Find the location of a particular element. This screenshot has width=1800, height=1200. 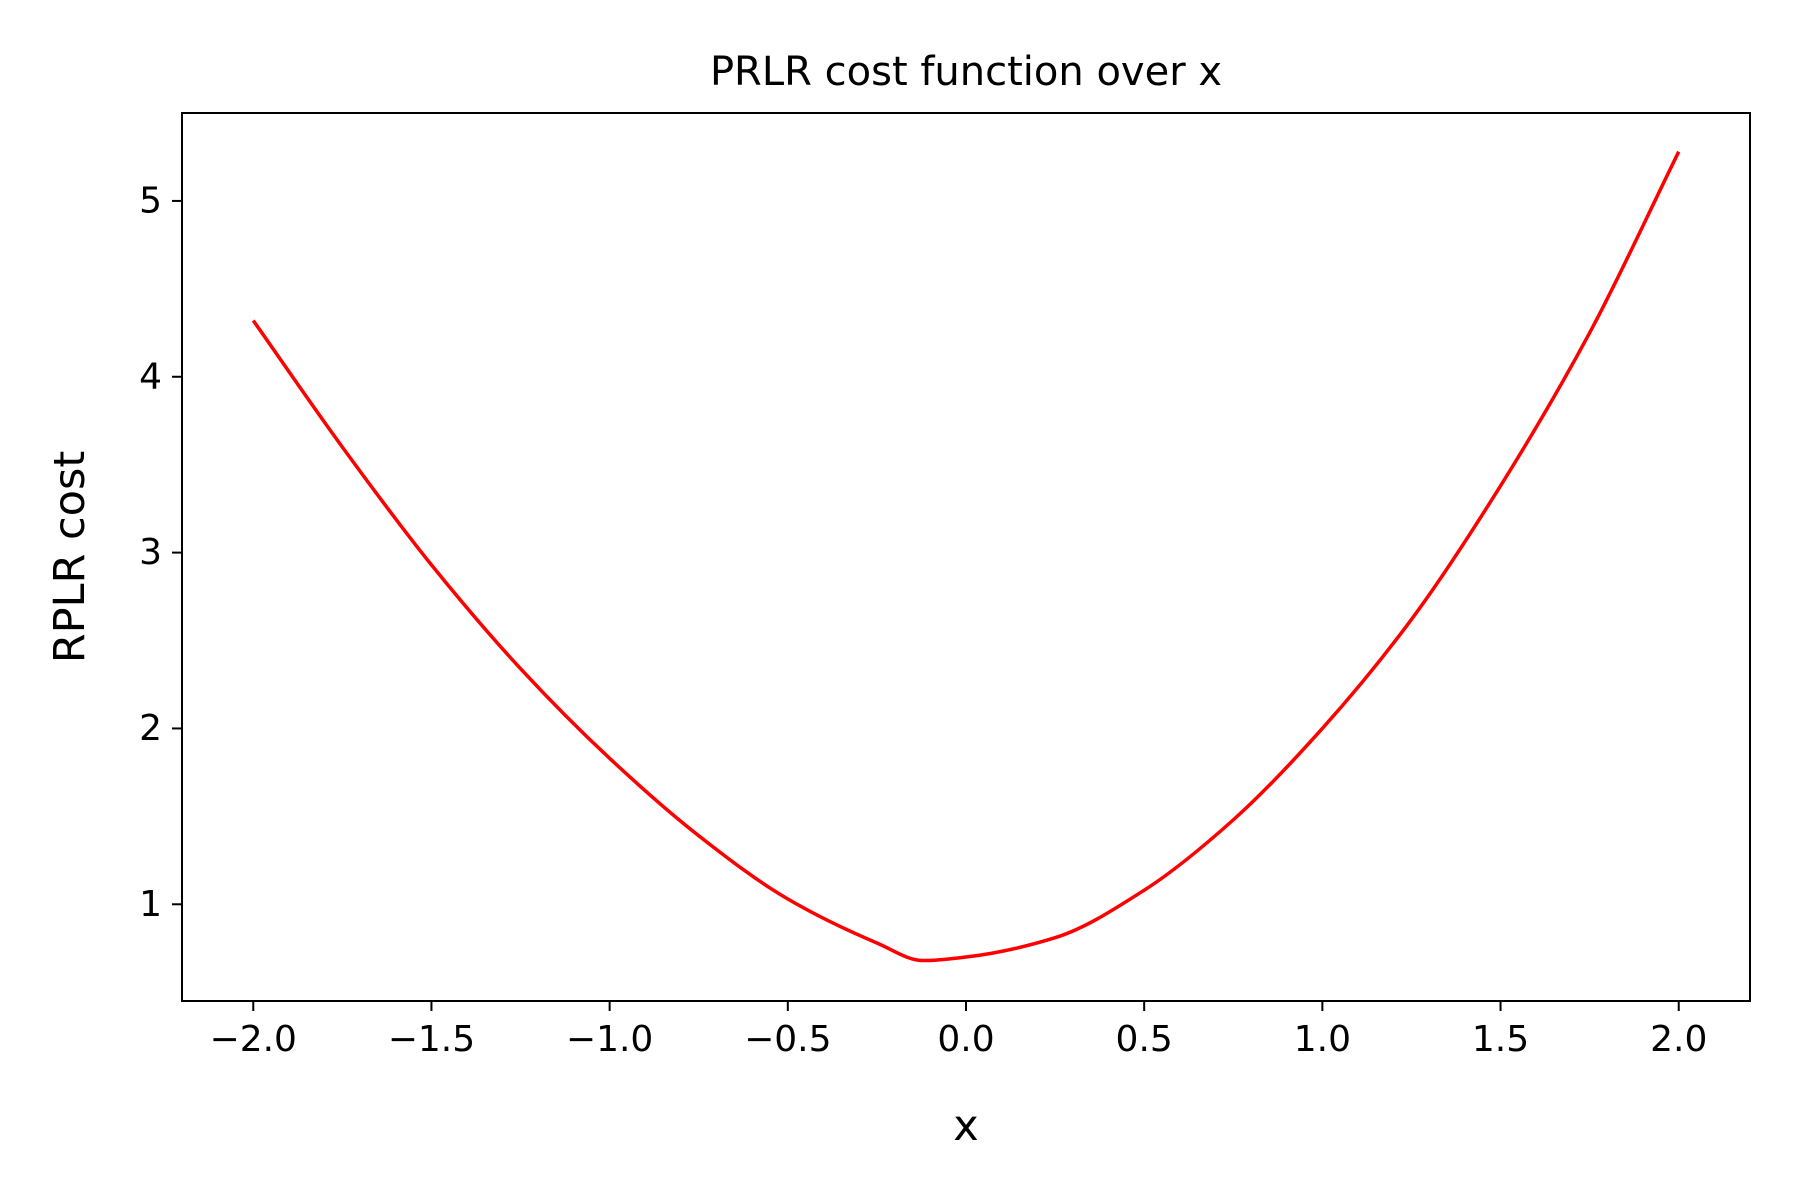

x-tick-label: 1.5 is located at coordinates (1500, 1039).